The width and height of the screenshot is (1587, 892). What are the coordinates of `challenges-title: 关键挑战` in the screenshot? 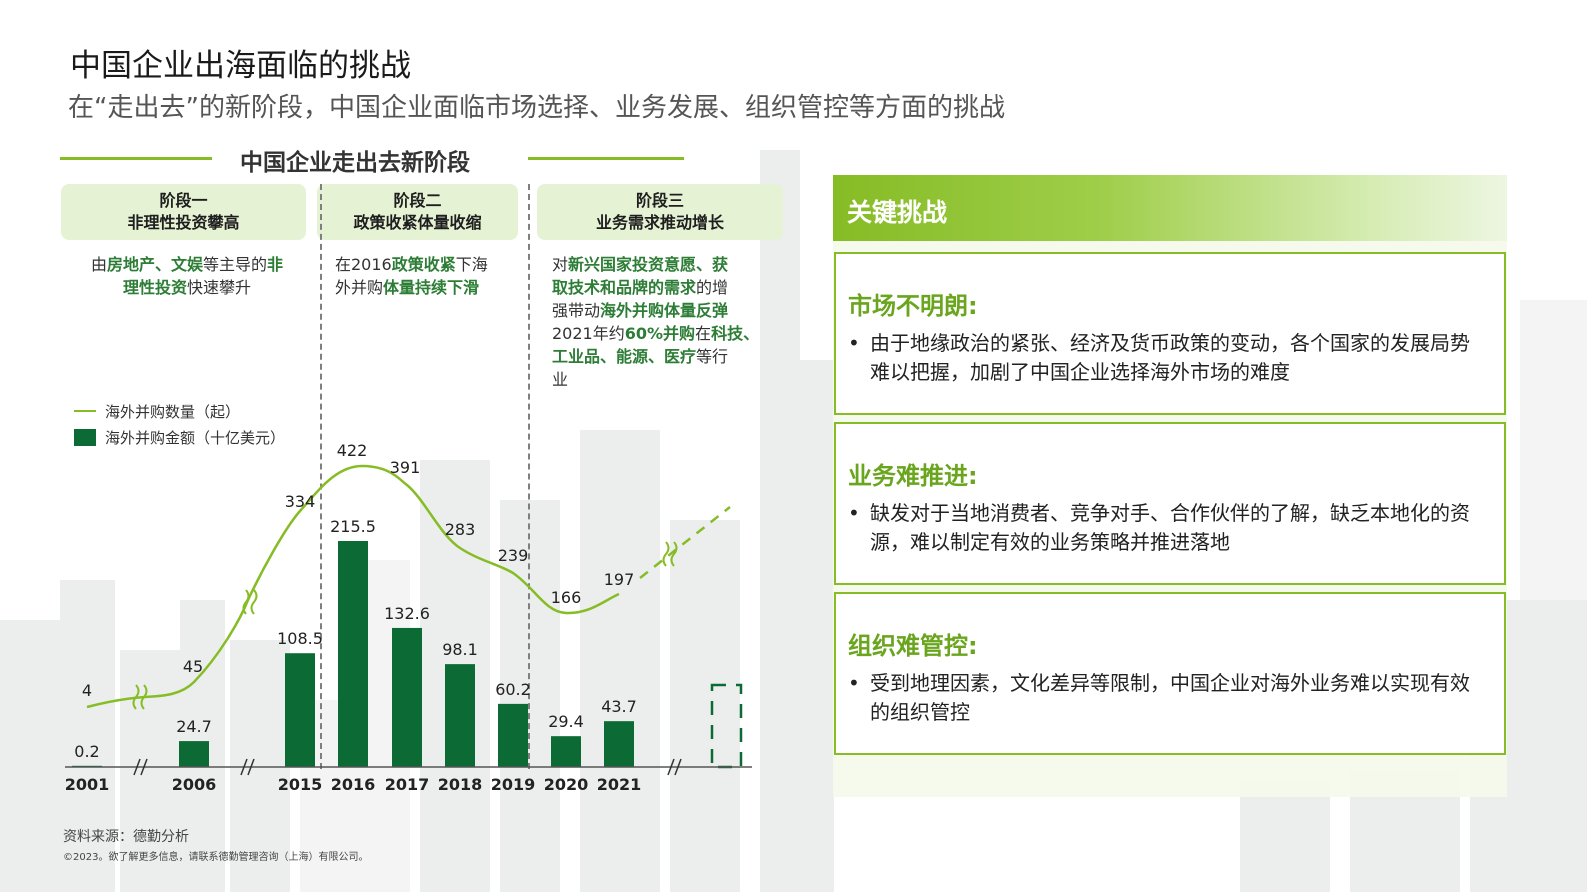 It's located at (897, 212).